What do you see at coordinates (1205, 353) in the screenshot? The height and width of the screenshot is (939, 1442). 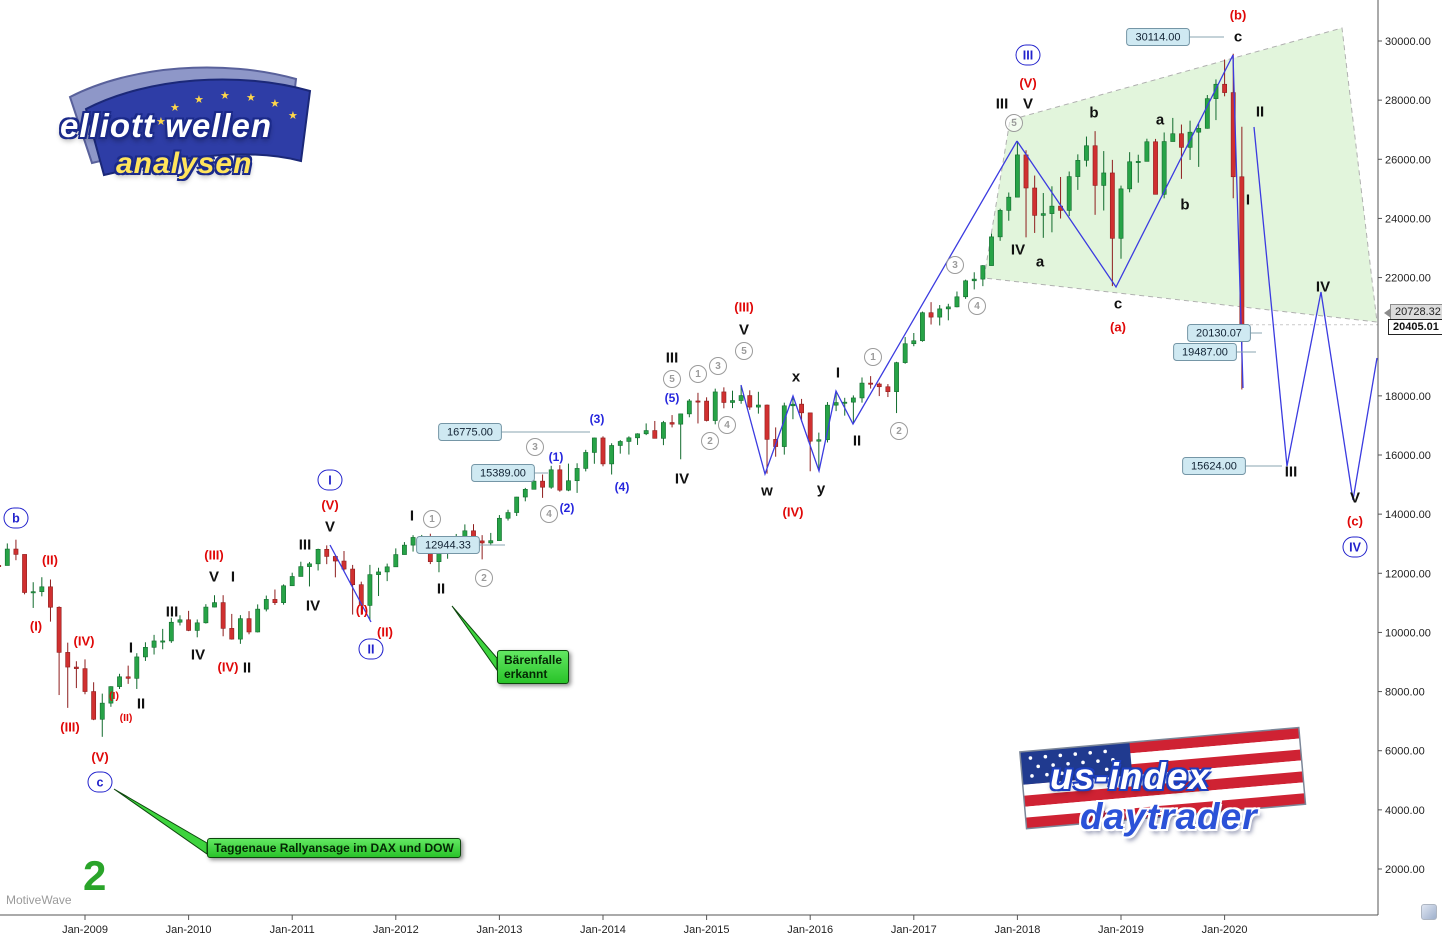 I see `price-level-text: 19487.00` at bounding box center [1205, 353].